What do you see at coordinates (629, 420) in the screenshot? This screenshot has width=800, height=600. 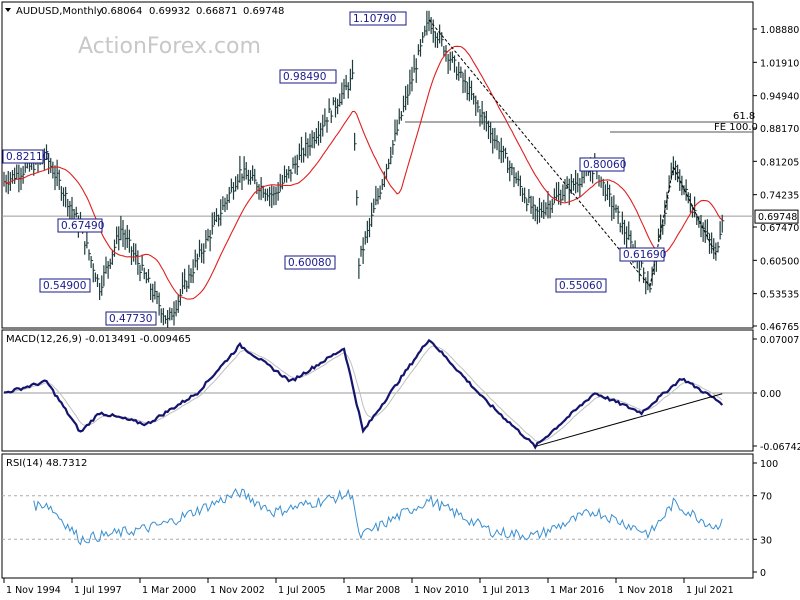 I see `macd-support-line` at bounding box center [629, 420].